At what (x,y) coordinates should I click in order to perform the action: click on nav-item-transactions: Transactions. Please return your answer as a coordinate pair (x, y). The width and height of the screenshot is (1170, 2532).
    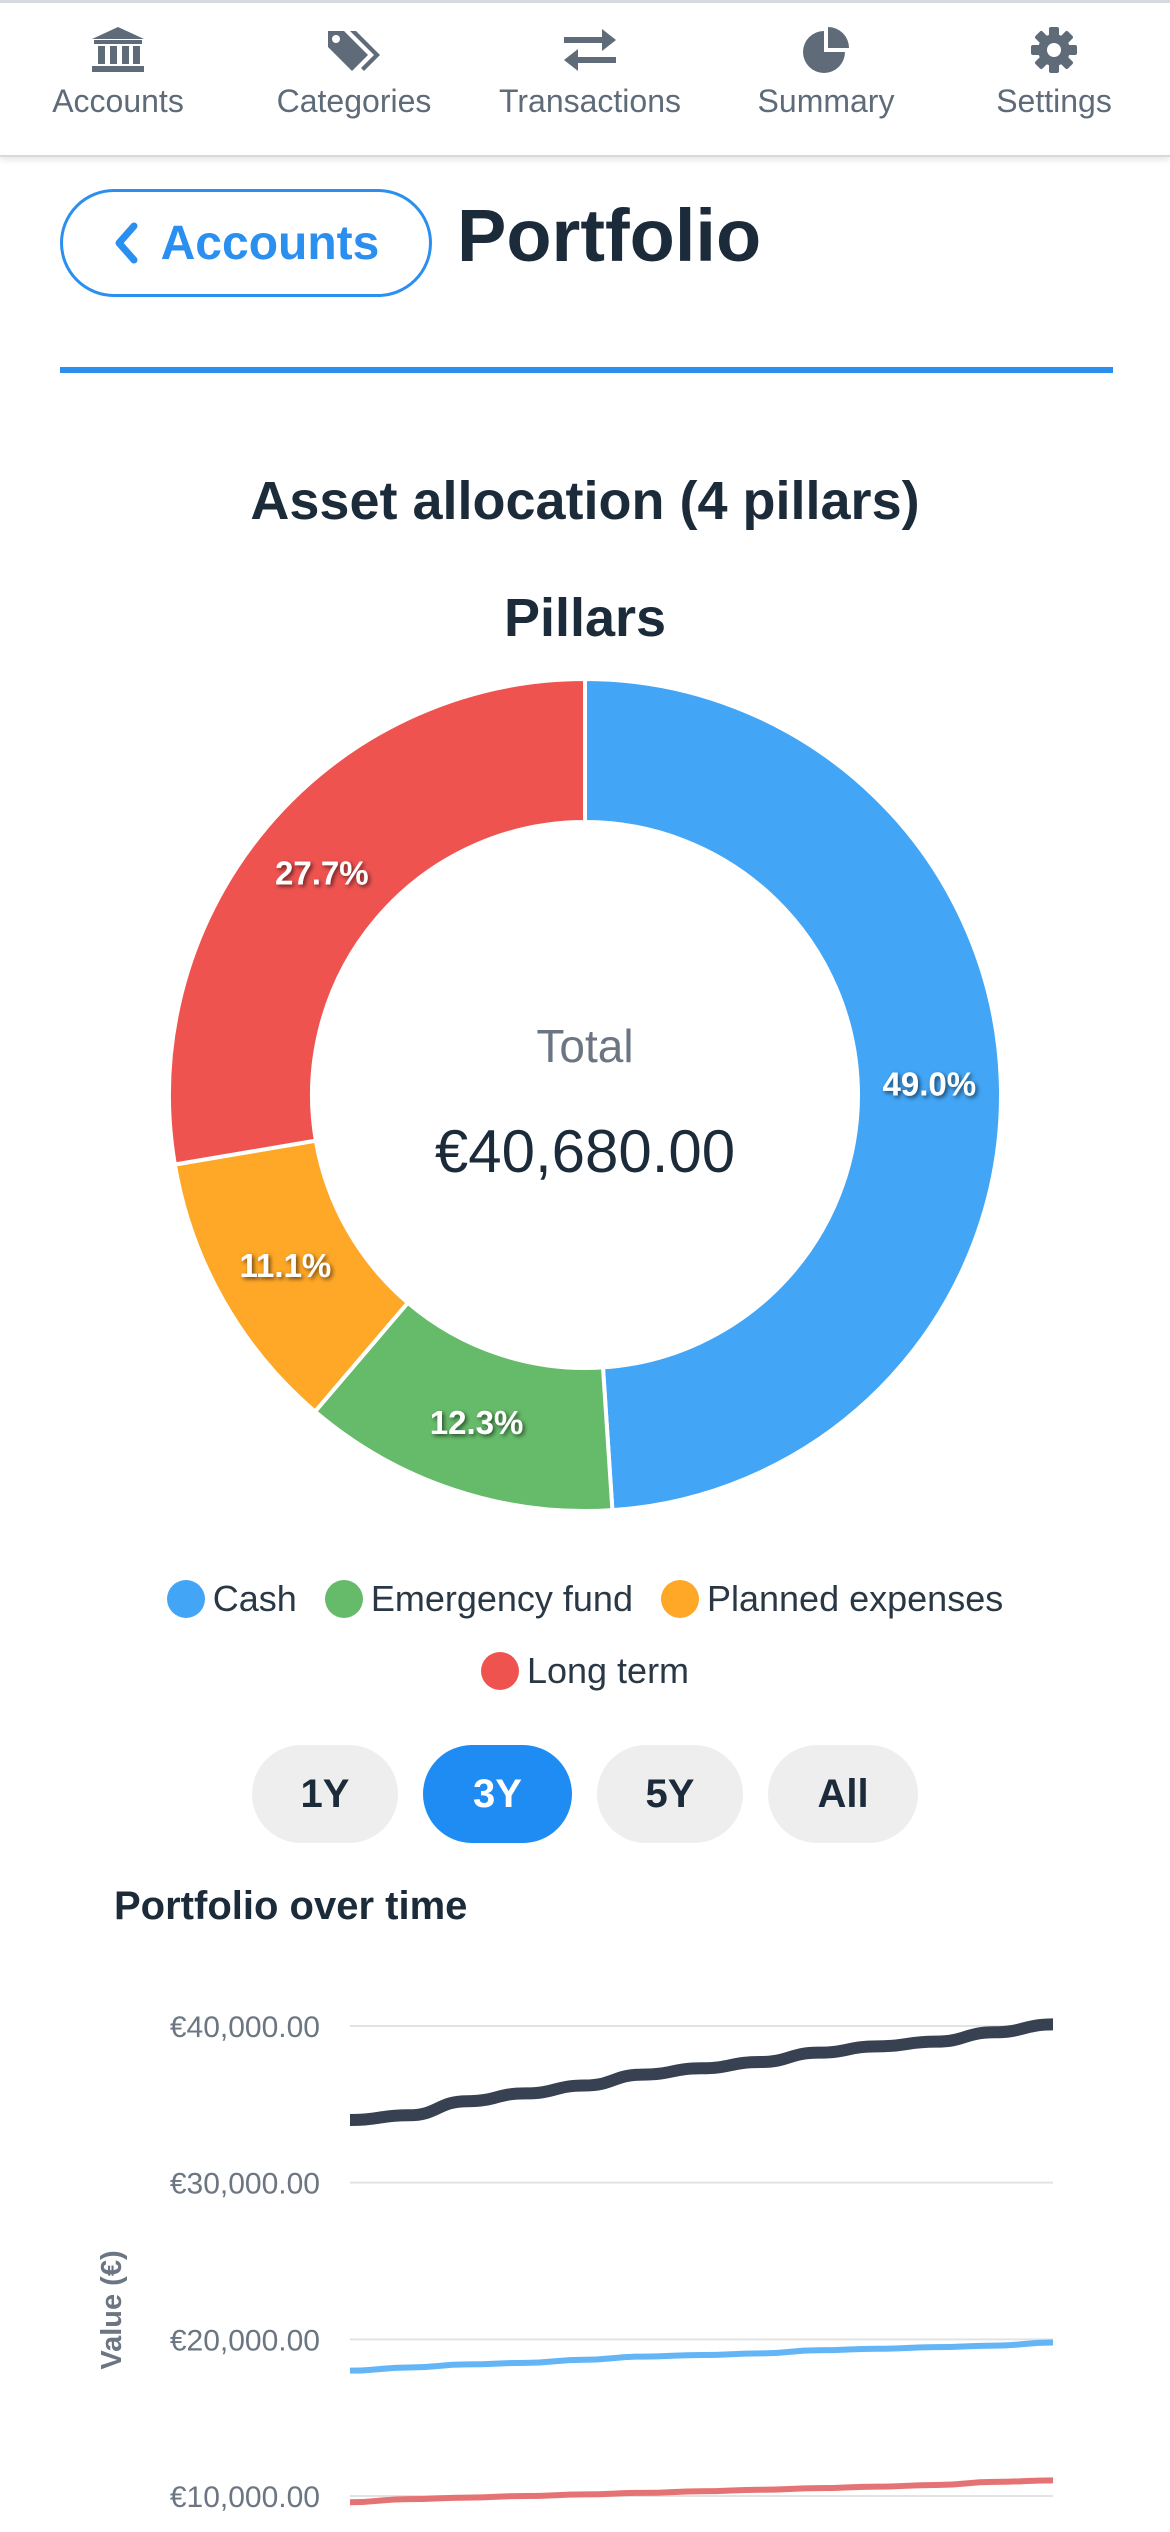
    Looking at the image, I should click on (590, 85).